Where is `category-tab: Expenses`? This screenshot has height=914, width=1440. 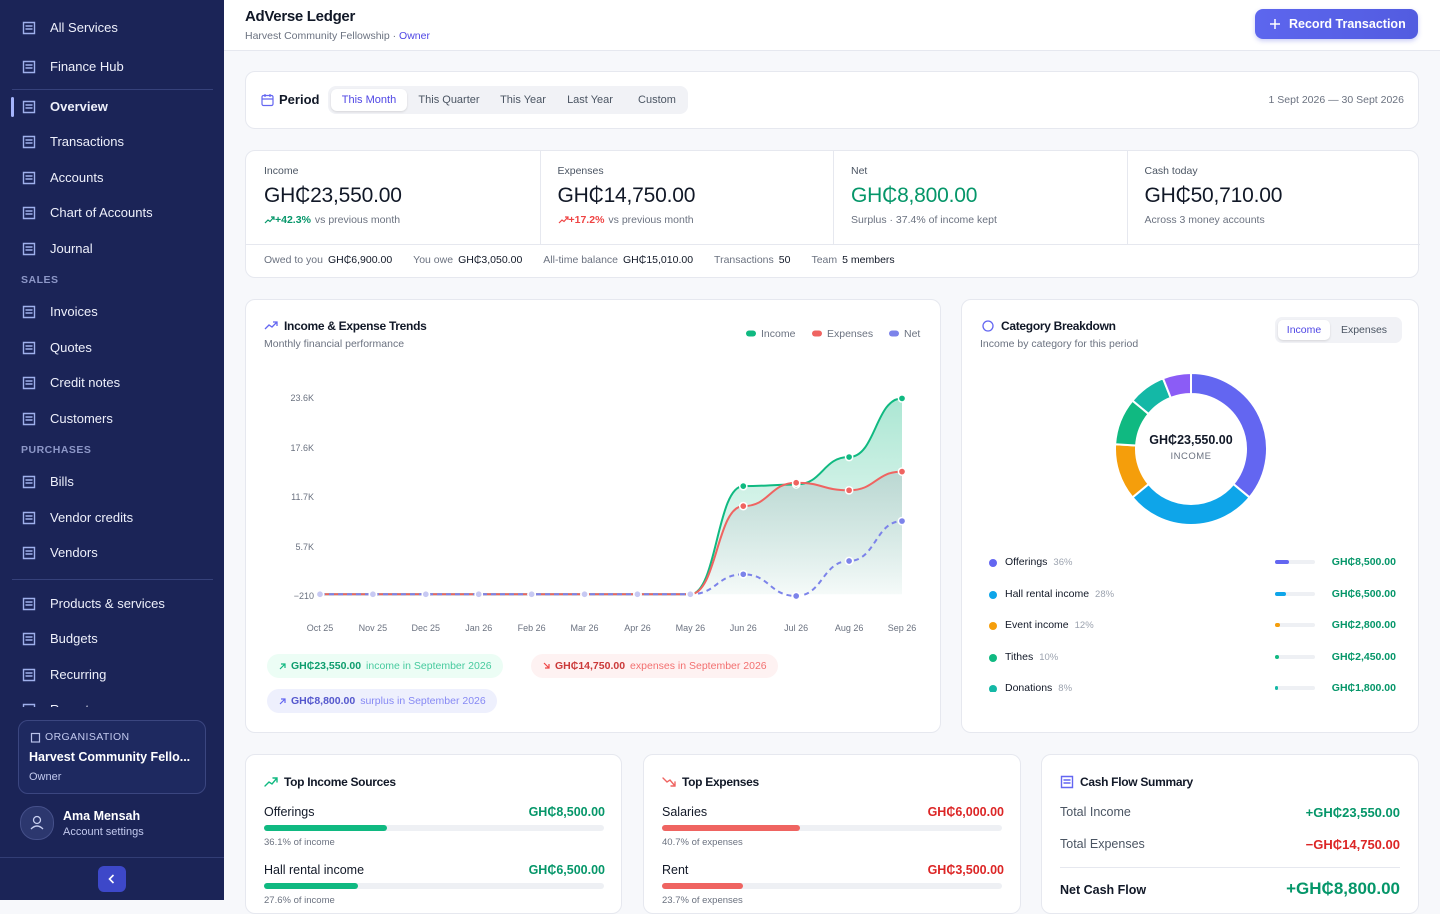
category-tab: Expenses is located at coordinates (1364, 330).